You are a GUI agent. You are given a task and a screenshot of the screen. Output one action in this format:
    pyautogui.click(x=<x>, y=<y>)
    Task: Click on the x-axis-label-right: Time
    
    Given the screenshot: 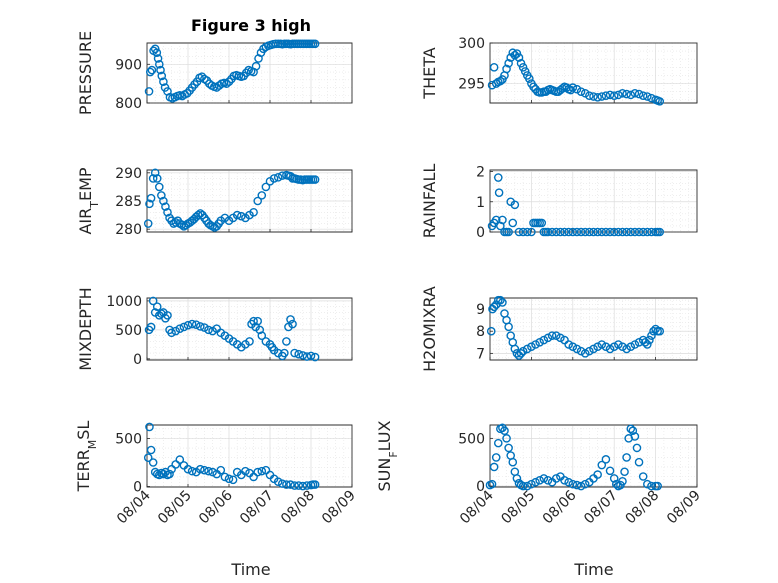 What is the action you would take?
    pyautogui.click(x=593, y=569)
    